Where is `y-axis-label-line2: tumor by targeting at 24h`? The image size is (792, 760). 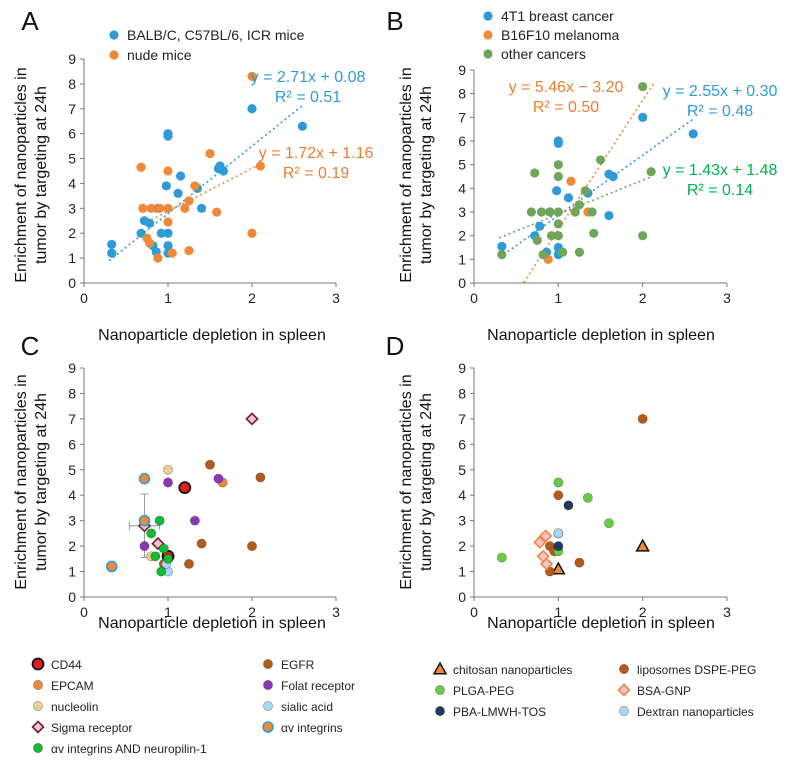 y-axis-label-line2: tumor by targeting at 24h is located at coordinates (426, 482).